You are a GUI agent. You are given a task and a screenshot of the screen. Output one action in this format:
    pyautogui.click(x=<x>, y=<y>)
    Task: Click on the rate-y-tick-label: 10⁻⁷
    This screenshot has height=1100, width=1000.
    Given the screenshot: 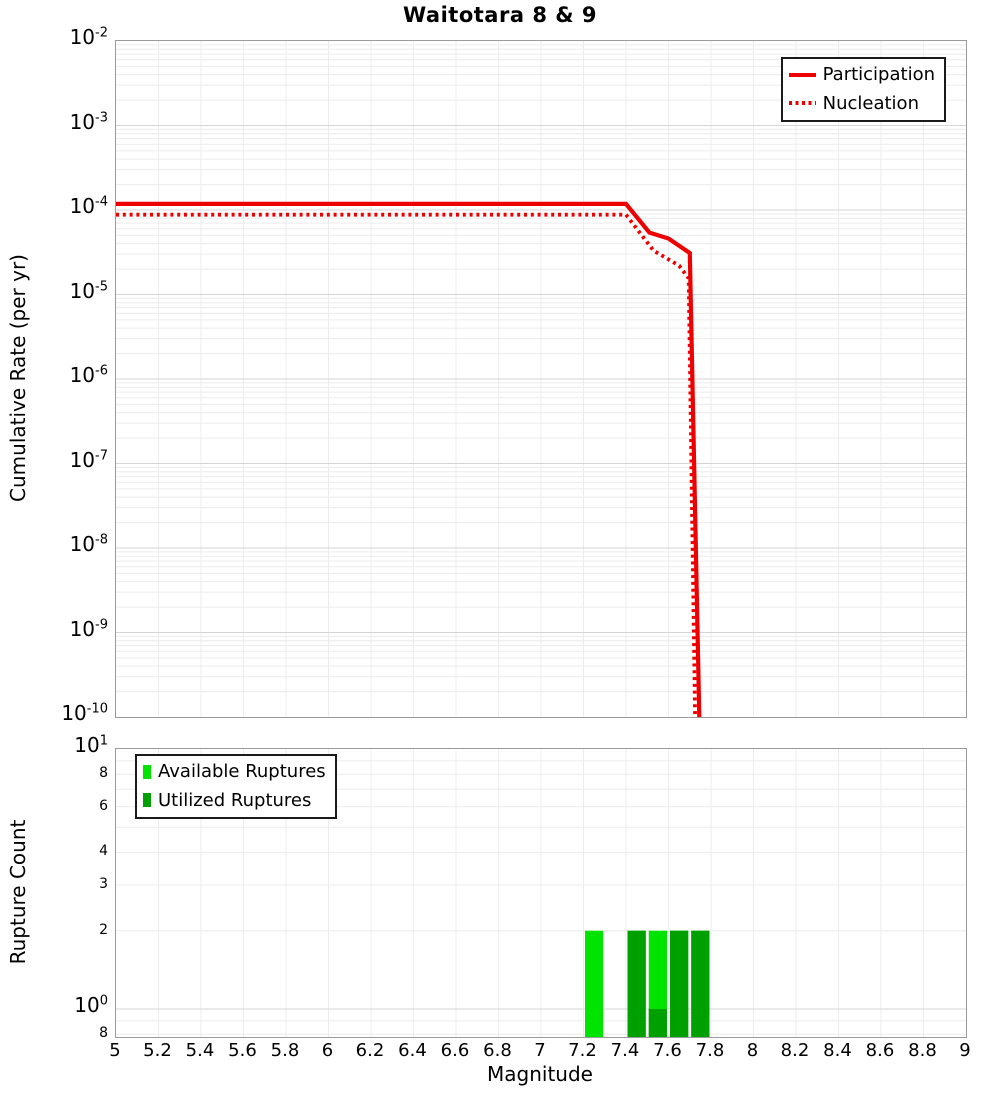 What is the action you would take?
    pyautogui.click(x=88, y=459)
    